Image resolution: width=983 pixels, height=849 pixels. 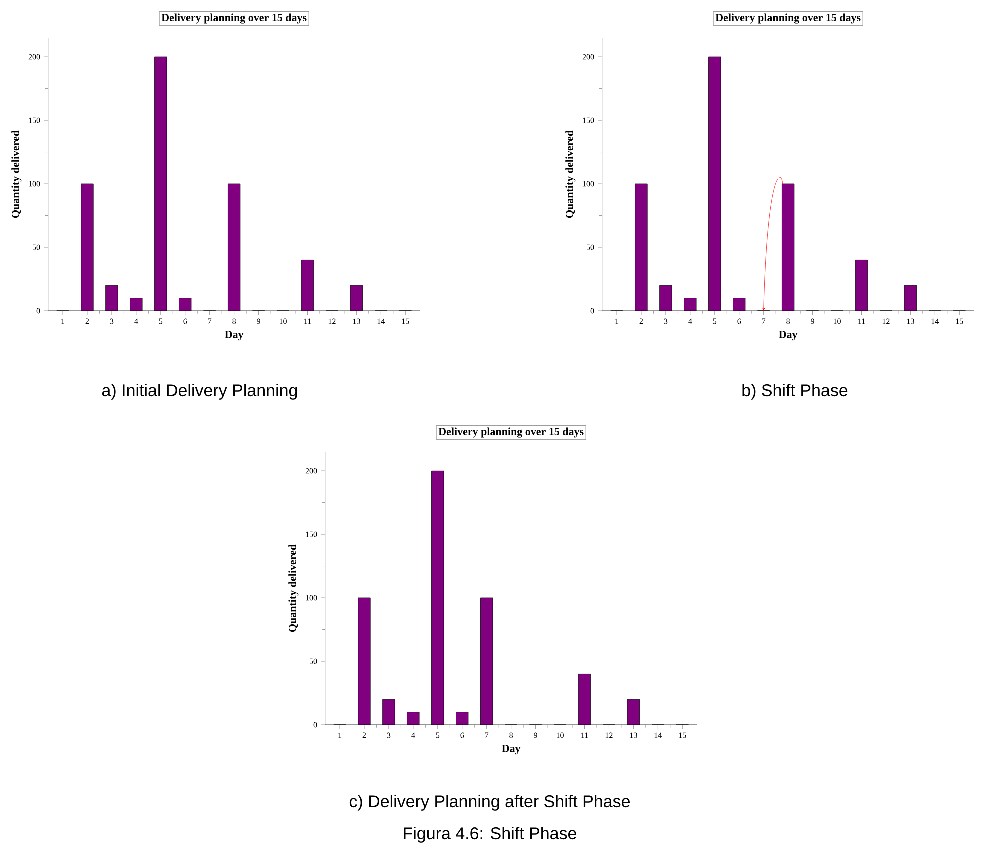 I want to click on text: b) Shift Phase, so click(x=795, y=392).